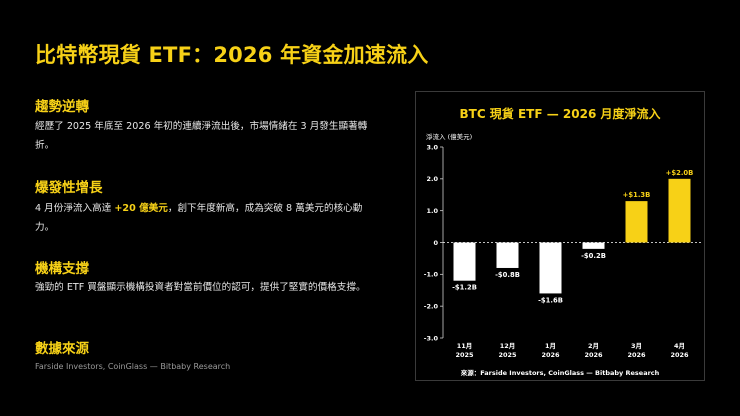 The image size is (740, 416). What do you see at coordinates (680, 173) in the screenshot?
I see `data-label-5: +$2.0B` at bounding box center [680, 173].